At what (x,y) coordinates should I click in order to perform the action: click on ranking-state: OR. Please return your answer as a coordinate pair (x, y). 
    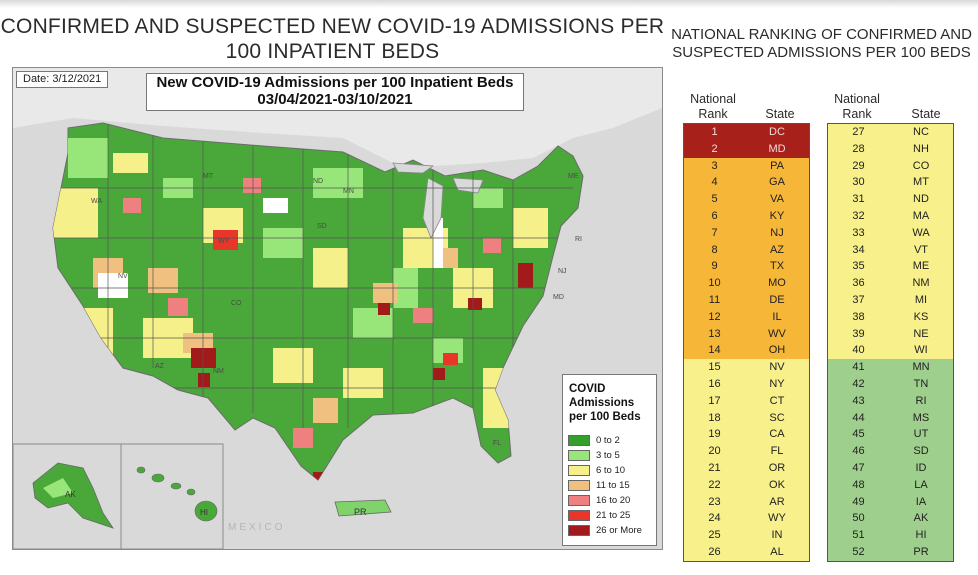
    Looking at the image, I should click on (777, 467).